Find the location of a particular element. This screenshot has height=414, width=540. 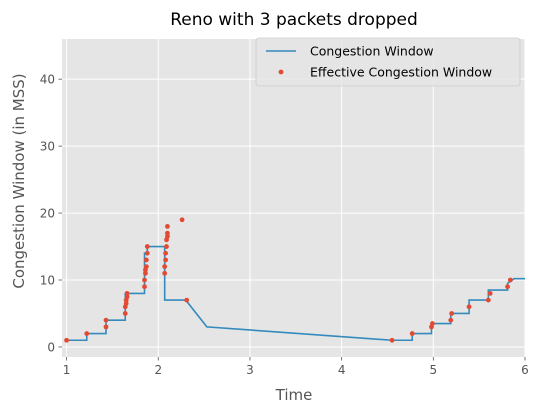

legend-box is located at coordinates (388, 62).